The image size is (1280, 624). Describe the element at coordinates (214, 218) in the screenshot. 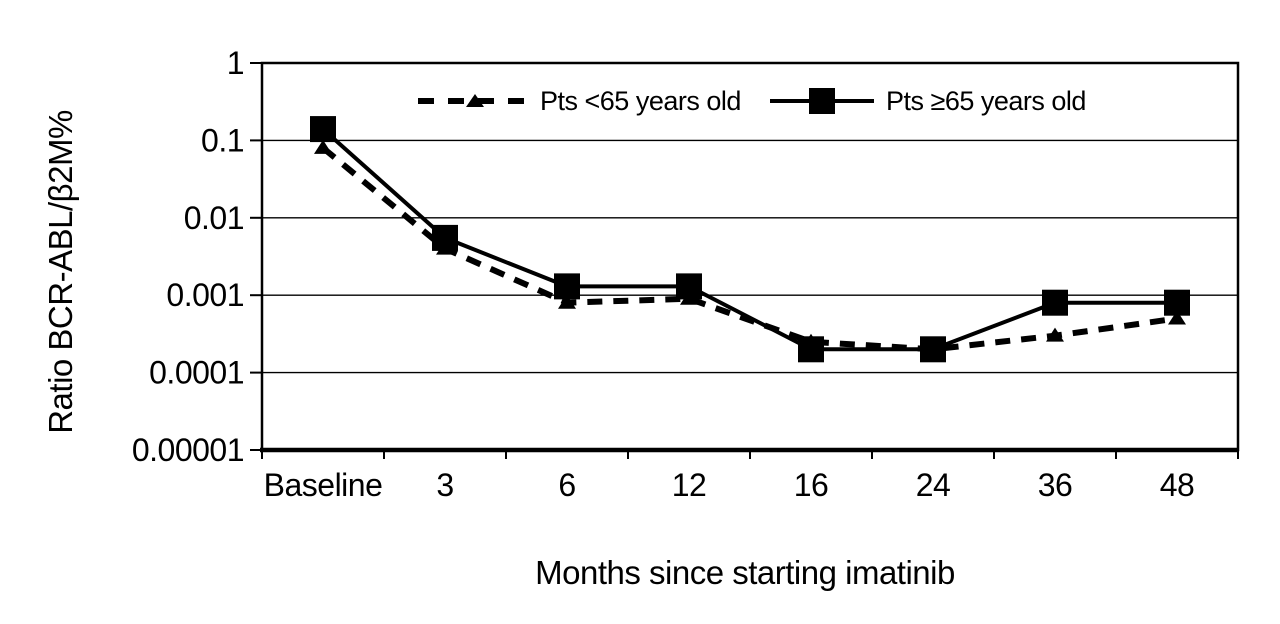

I see `y-tick-label: 0.01` at that location.